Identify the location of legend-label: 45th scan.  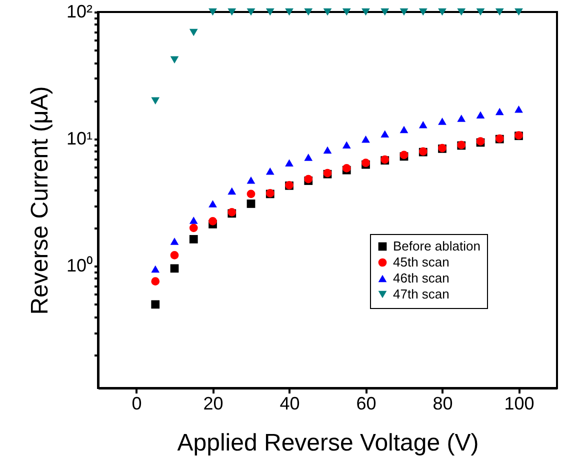
(421, 262).